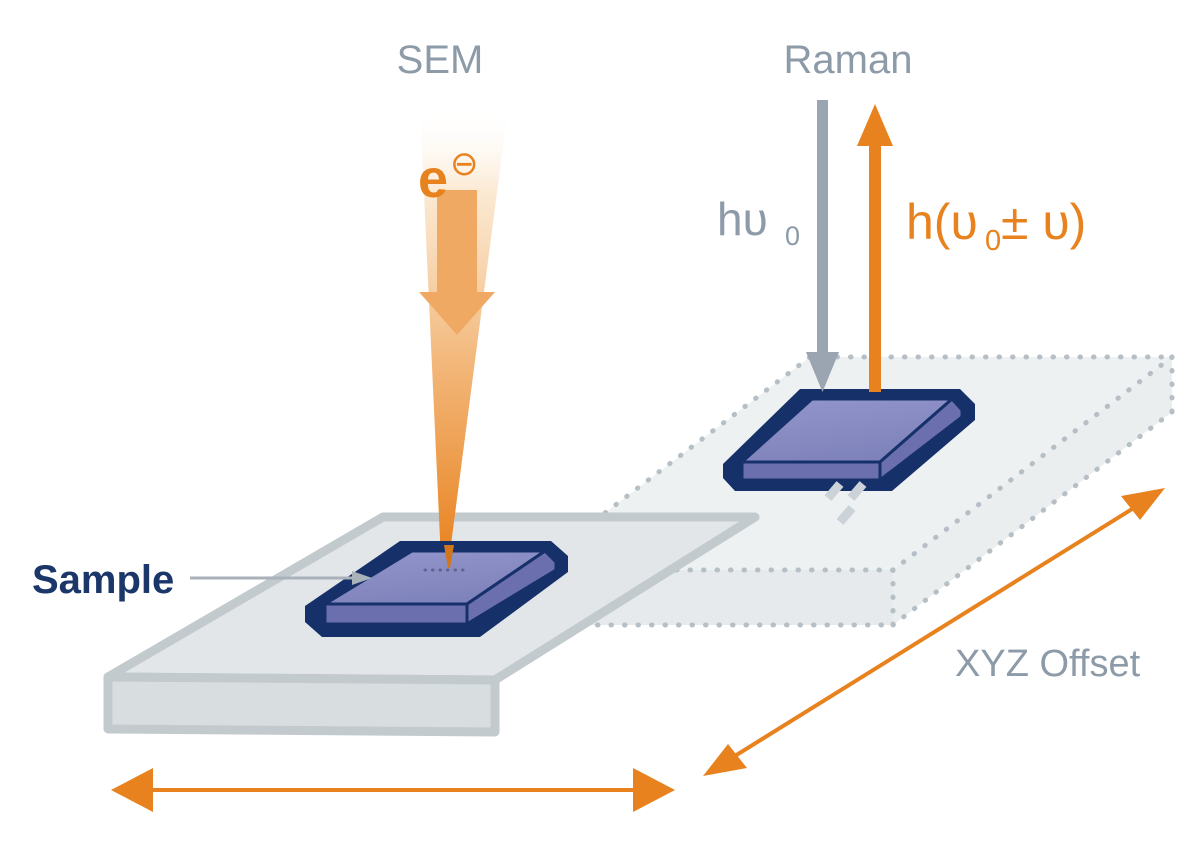 The image size is (1200, 844). What do you see at coordinates (1048, 664) in the screenshot?
I see `xyz-offset-label: XYZ Offset` at bounding box center [1048, 664].